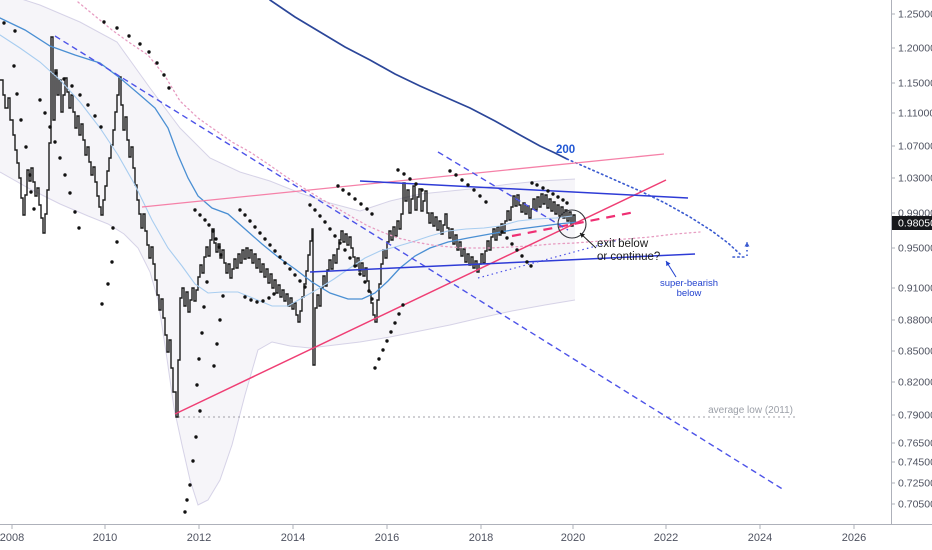  What do you see at coordinates (582, 235) in the screenshot?
I see `exit-note-arrow-head` at bounding box center [582, 235].